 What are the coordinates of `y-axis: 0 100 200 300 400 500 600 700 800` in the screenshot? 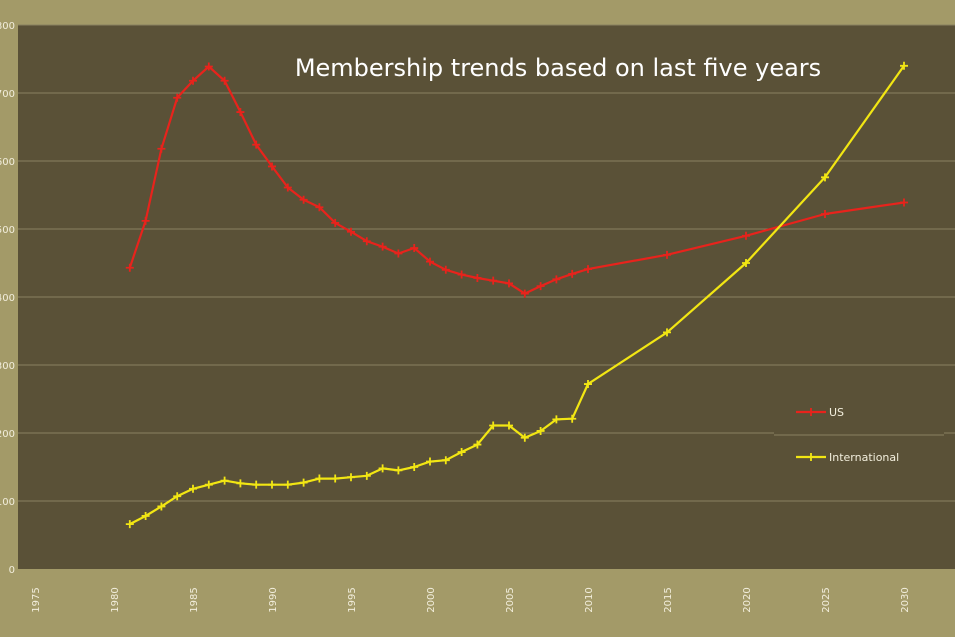 It's located at (7, 298).